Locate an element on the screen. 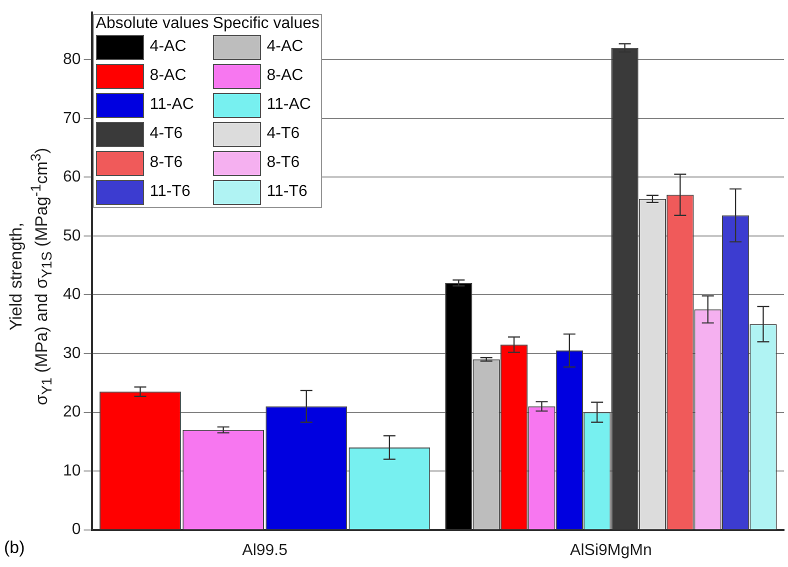 This screenshot has height=567, width=788. x-tick-label: AlSi9MgMn is located at coordinates (611, 550).